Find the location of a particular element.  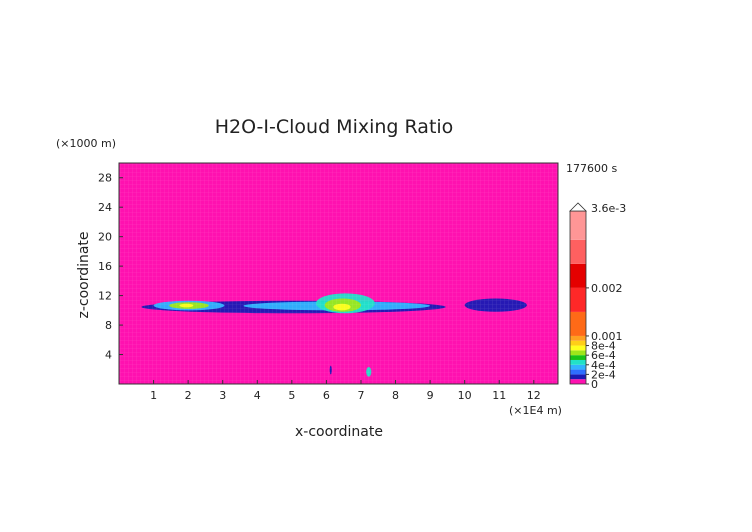

y-tick-label: 20 is located at coordinates (105, 237).